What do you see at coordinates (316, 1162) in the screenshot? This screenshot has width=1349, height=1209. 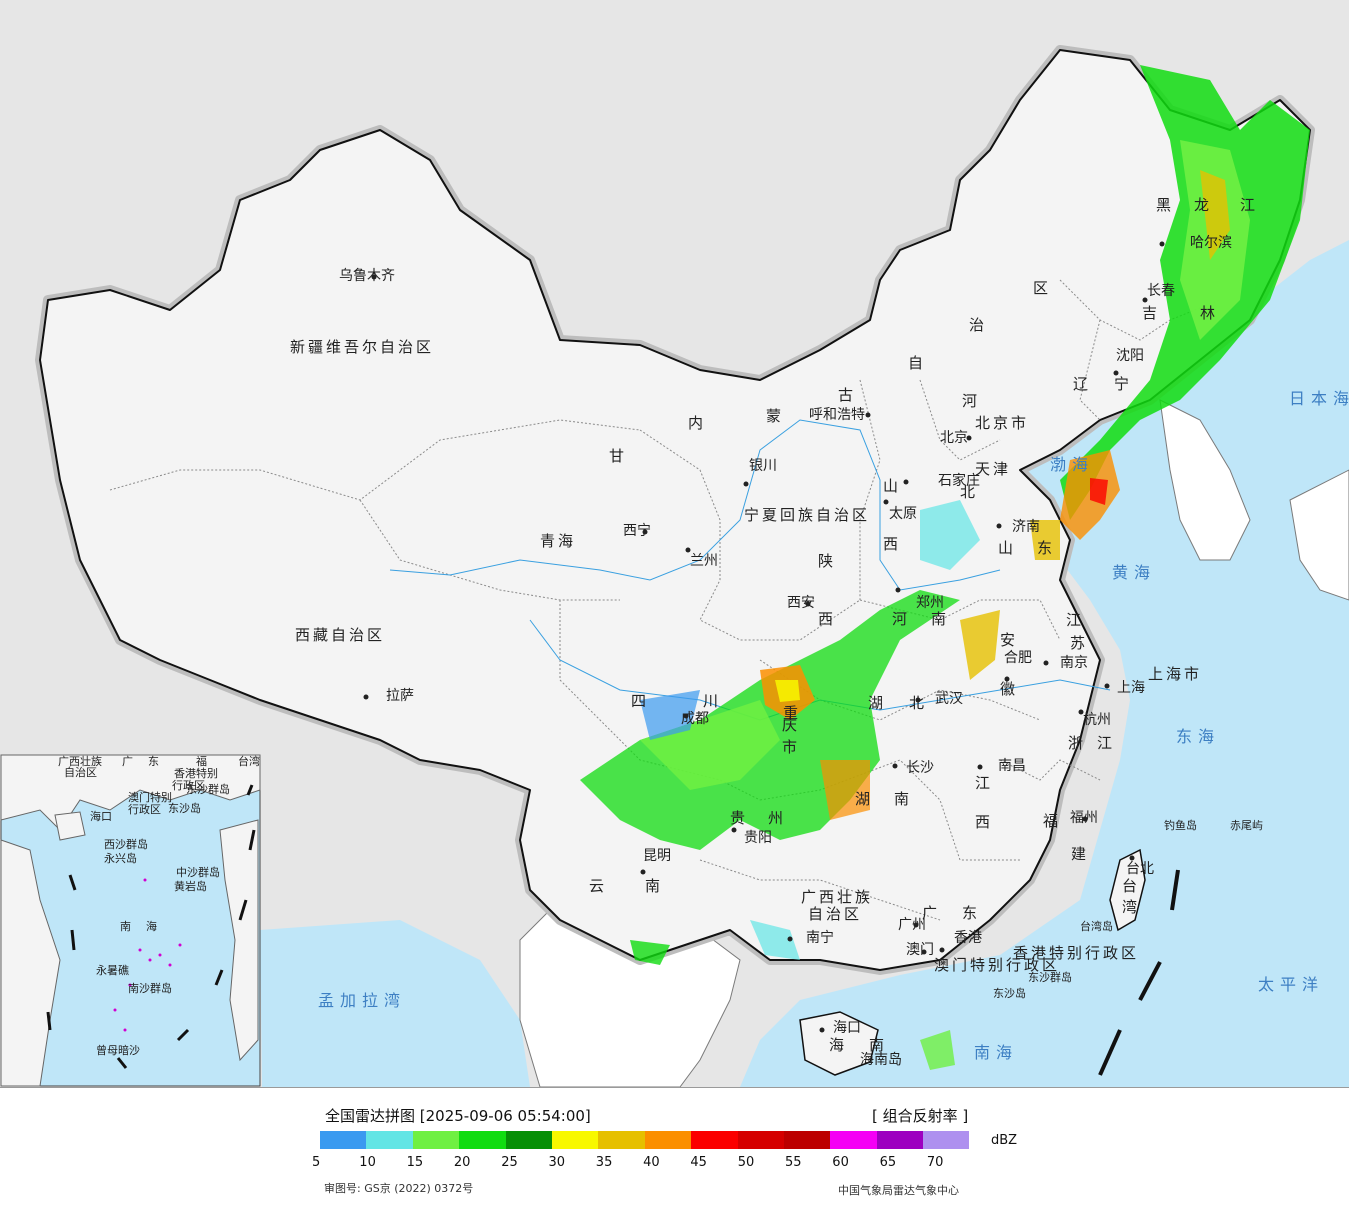 I see `scale-tick-label: 5` at bounding box center [316, 1162].